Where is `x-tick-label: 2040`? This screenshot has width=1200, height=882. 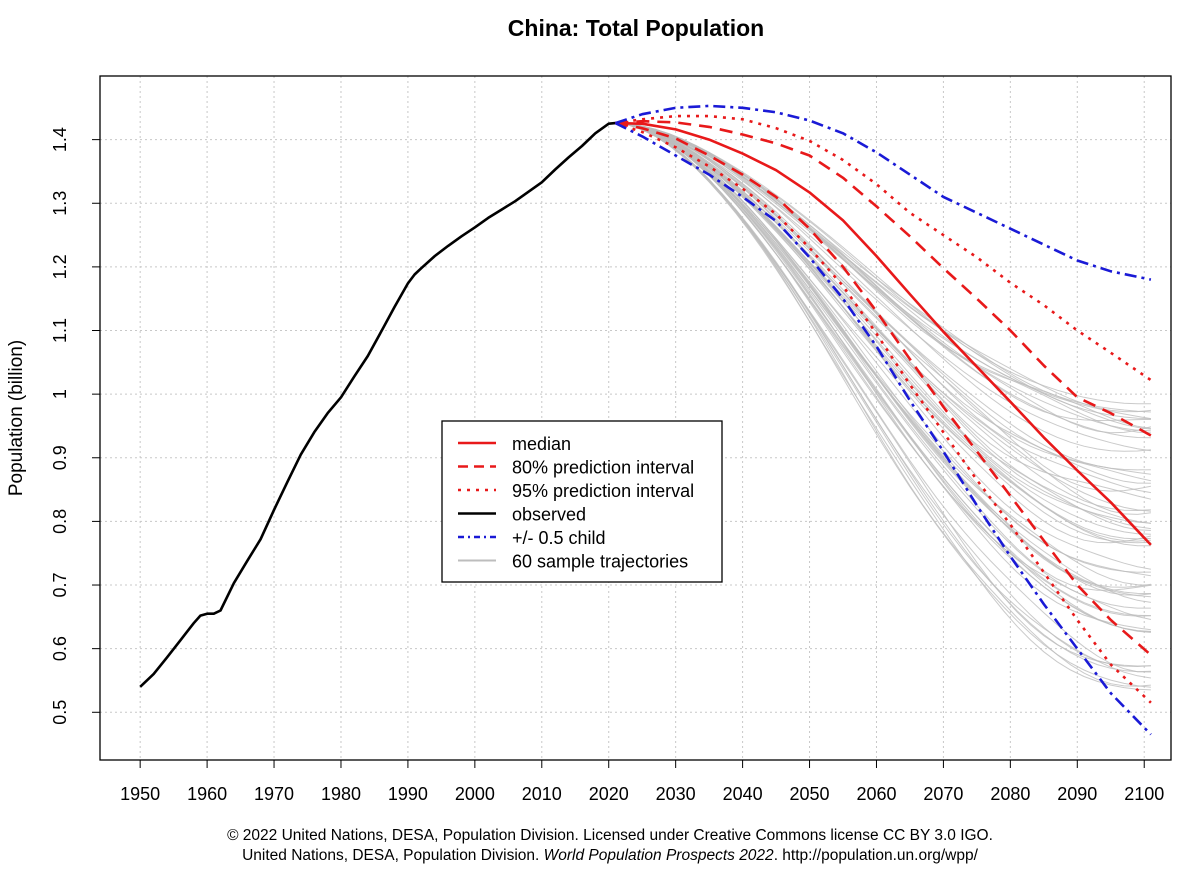
x-tick-label: 2040 is located at coordinates (743, 794).